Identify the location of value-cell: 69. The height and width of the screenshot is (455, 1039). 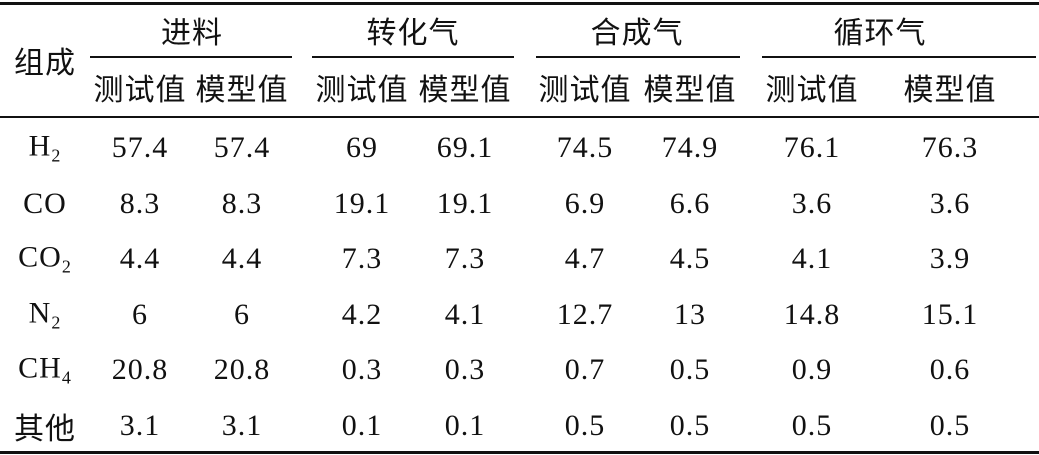
(362, 147).